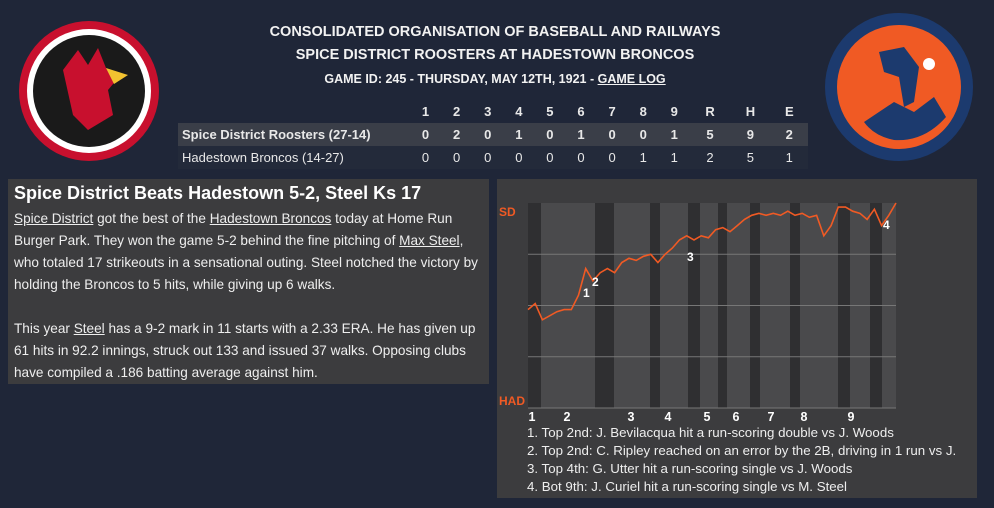  What do you see at coordinates (429, 240) in the screenshot?
I see `link: Max Steel` at bounding box center [429, 240].